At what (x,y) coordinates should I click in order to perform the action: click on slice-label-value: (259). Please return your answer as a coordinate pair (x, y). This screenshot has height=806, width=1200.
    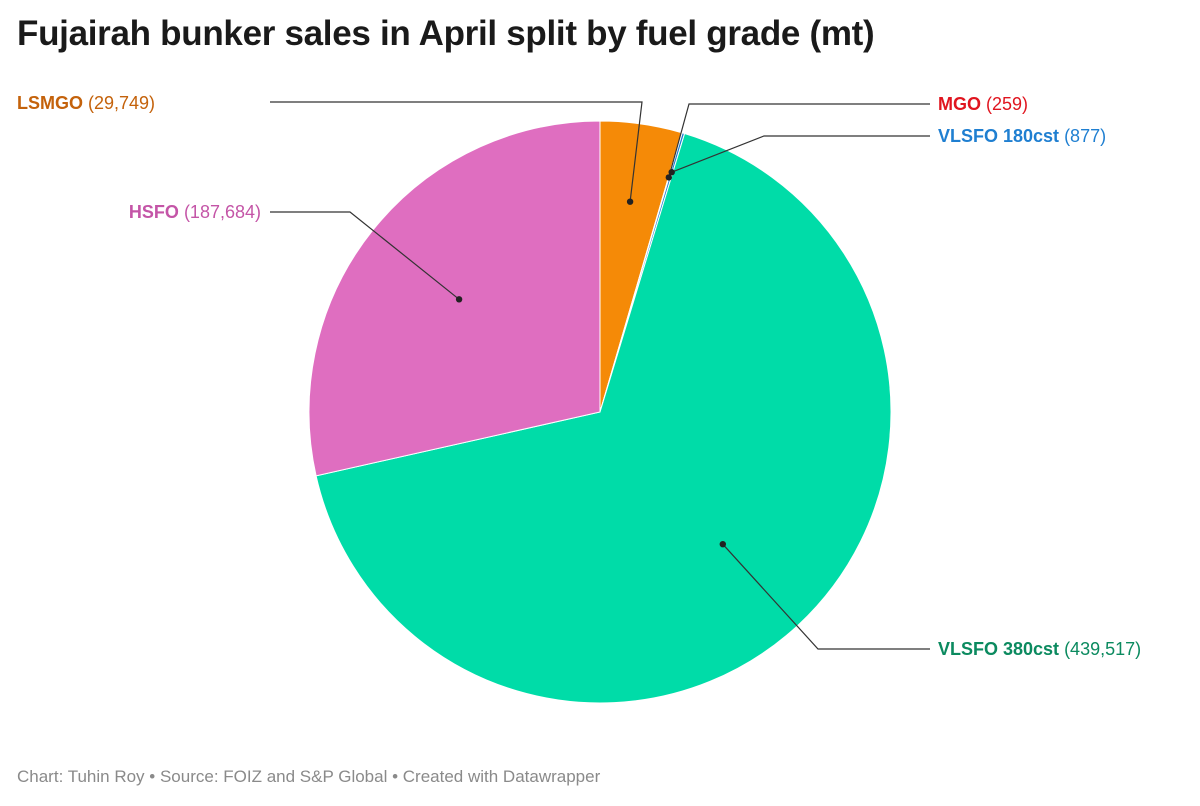
    Looking at the image, I should click on (1004, 104).